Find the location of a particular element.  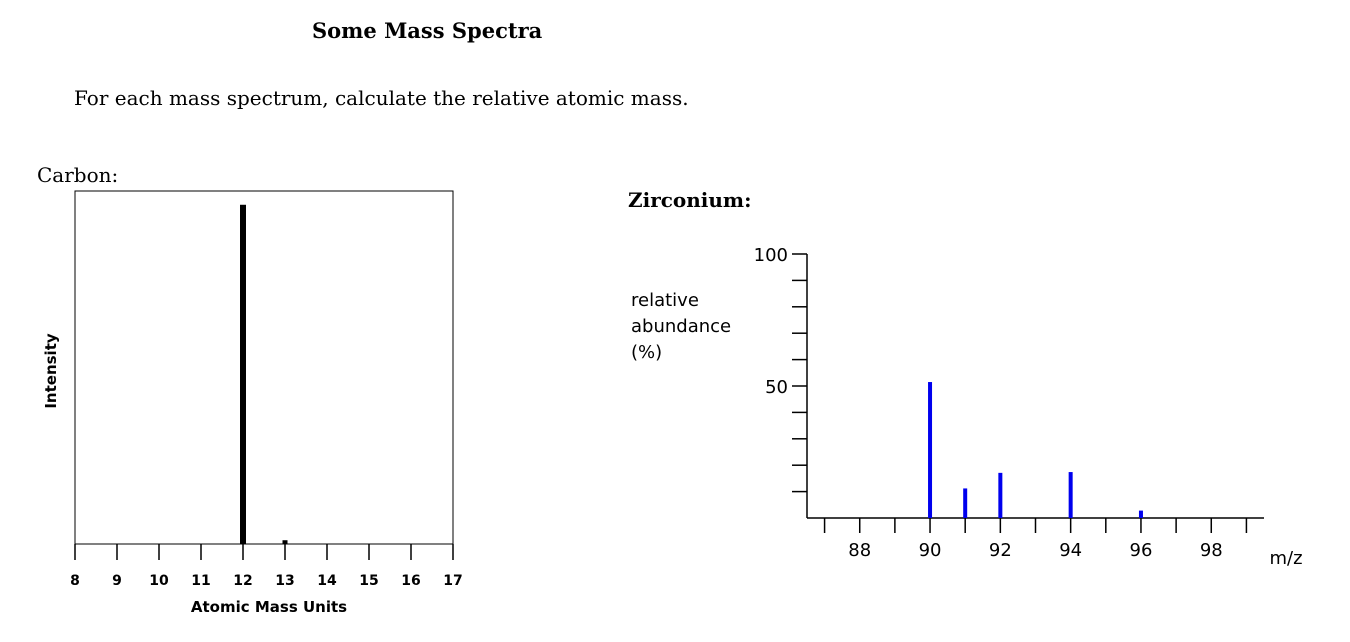

zr-x-tick-label: 92 is located at coordinates (1000, 550).